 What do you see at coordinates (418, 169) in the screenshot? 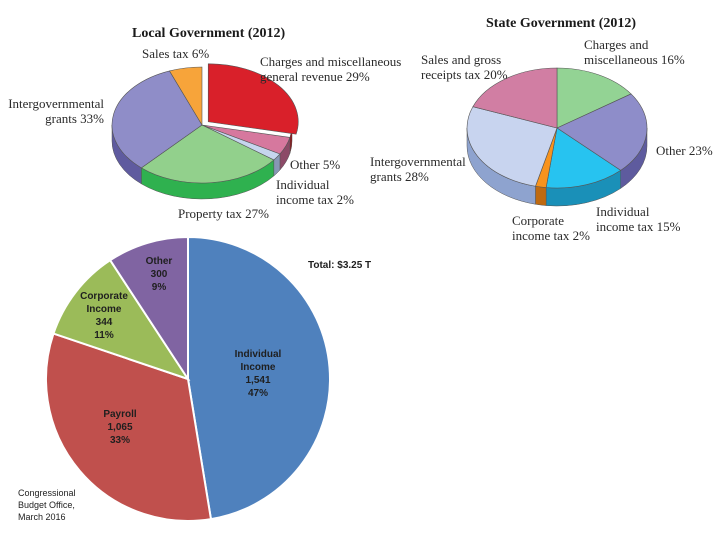
I see `slice-label-intergovernmental-grants: Intergovernmental grants 28%` at bounding box center [418, 169].